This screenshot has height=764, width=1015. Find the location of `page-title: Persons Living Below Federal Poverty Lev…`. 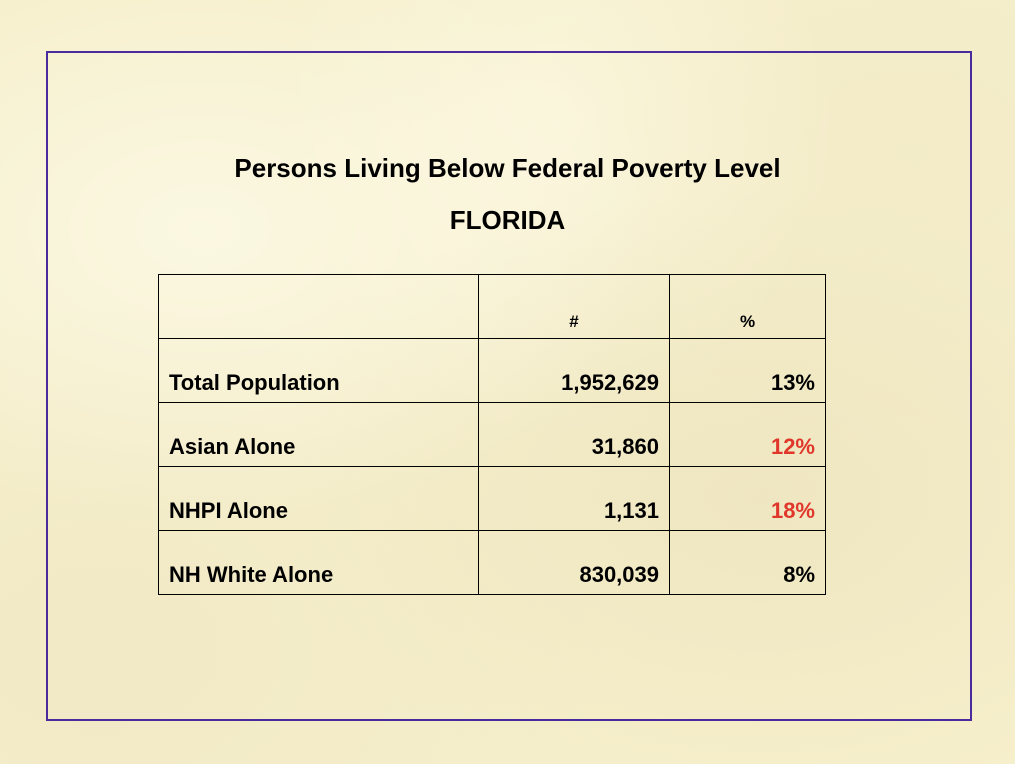

page-title: Persons Living Below Federal Poverty Lev… is located at coordinates (507, 168).